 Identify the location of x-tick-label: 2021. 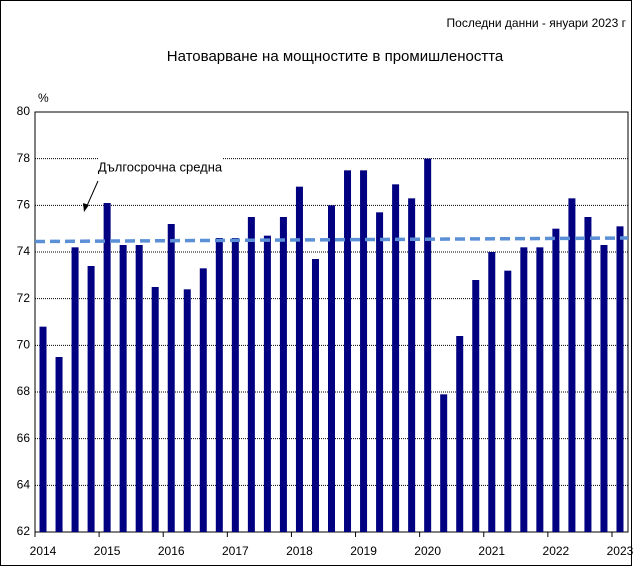
(491, 551).